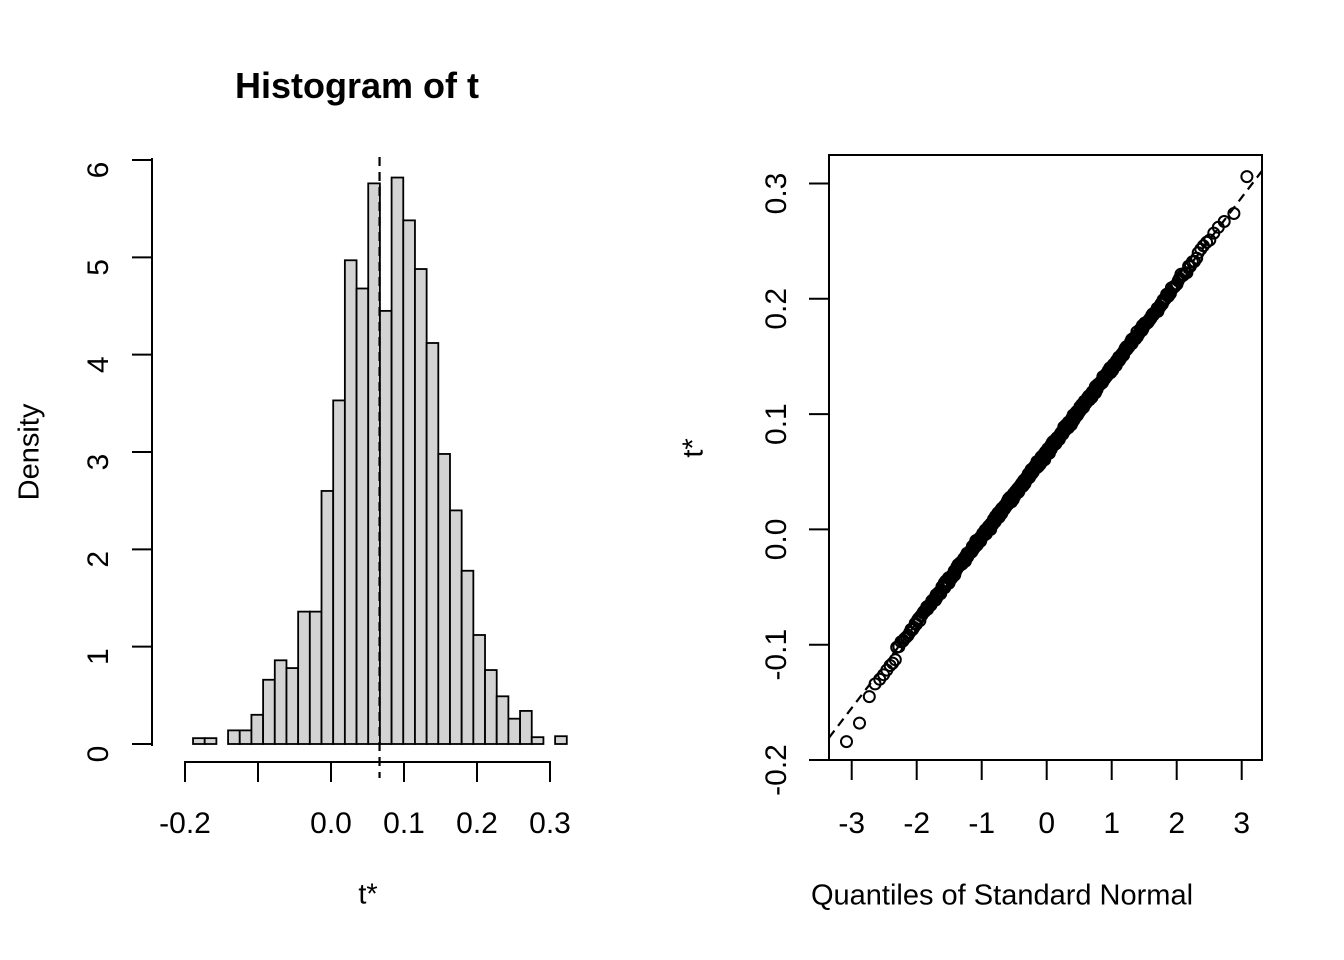  Describe the element at coordinates (357, 85) in the screenshot. I see `histogram-title: Histogram of t` at that location.